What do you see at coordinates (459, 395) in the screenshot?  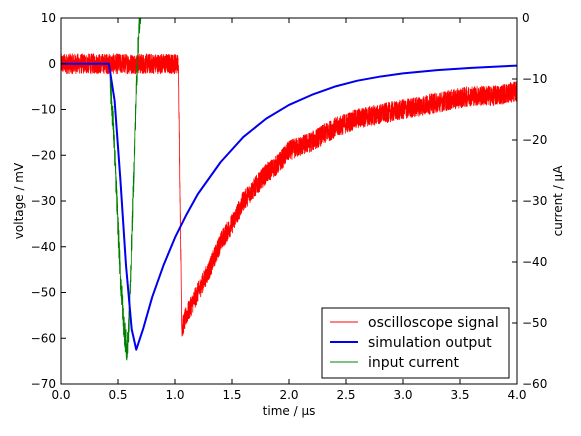 I see `x-tick-label: 3.5` at bounding box center [459, 395].